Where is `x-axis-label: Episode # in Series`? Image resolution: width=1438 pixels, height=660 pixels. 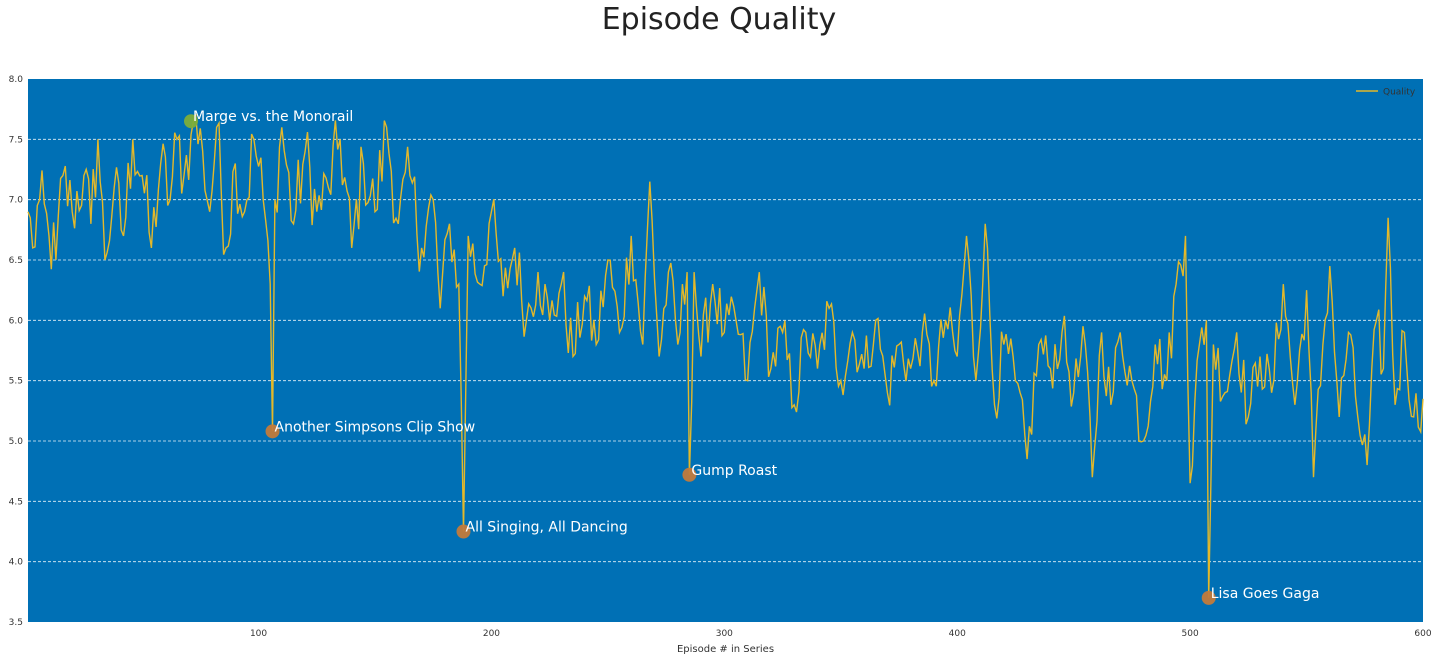 x-axis-label: Episode # in Series is located at coordinates (725, 649).